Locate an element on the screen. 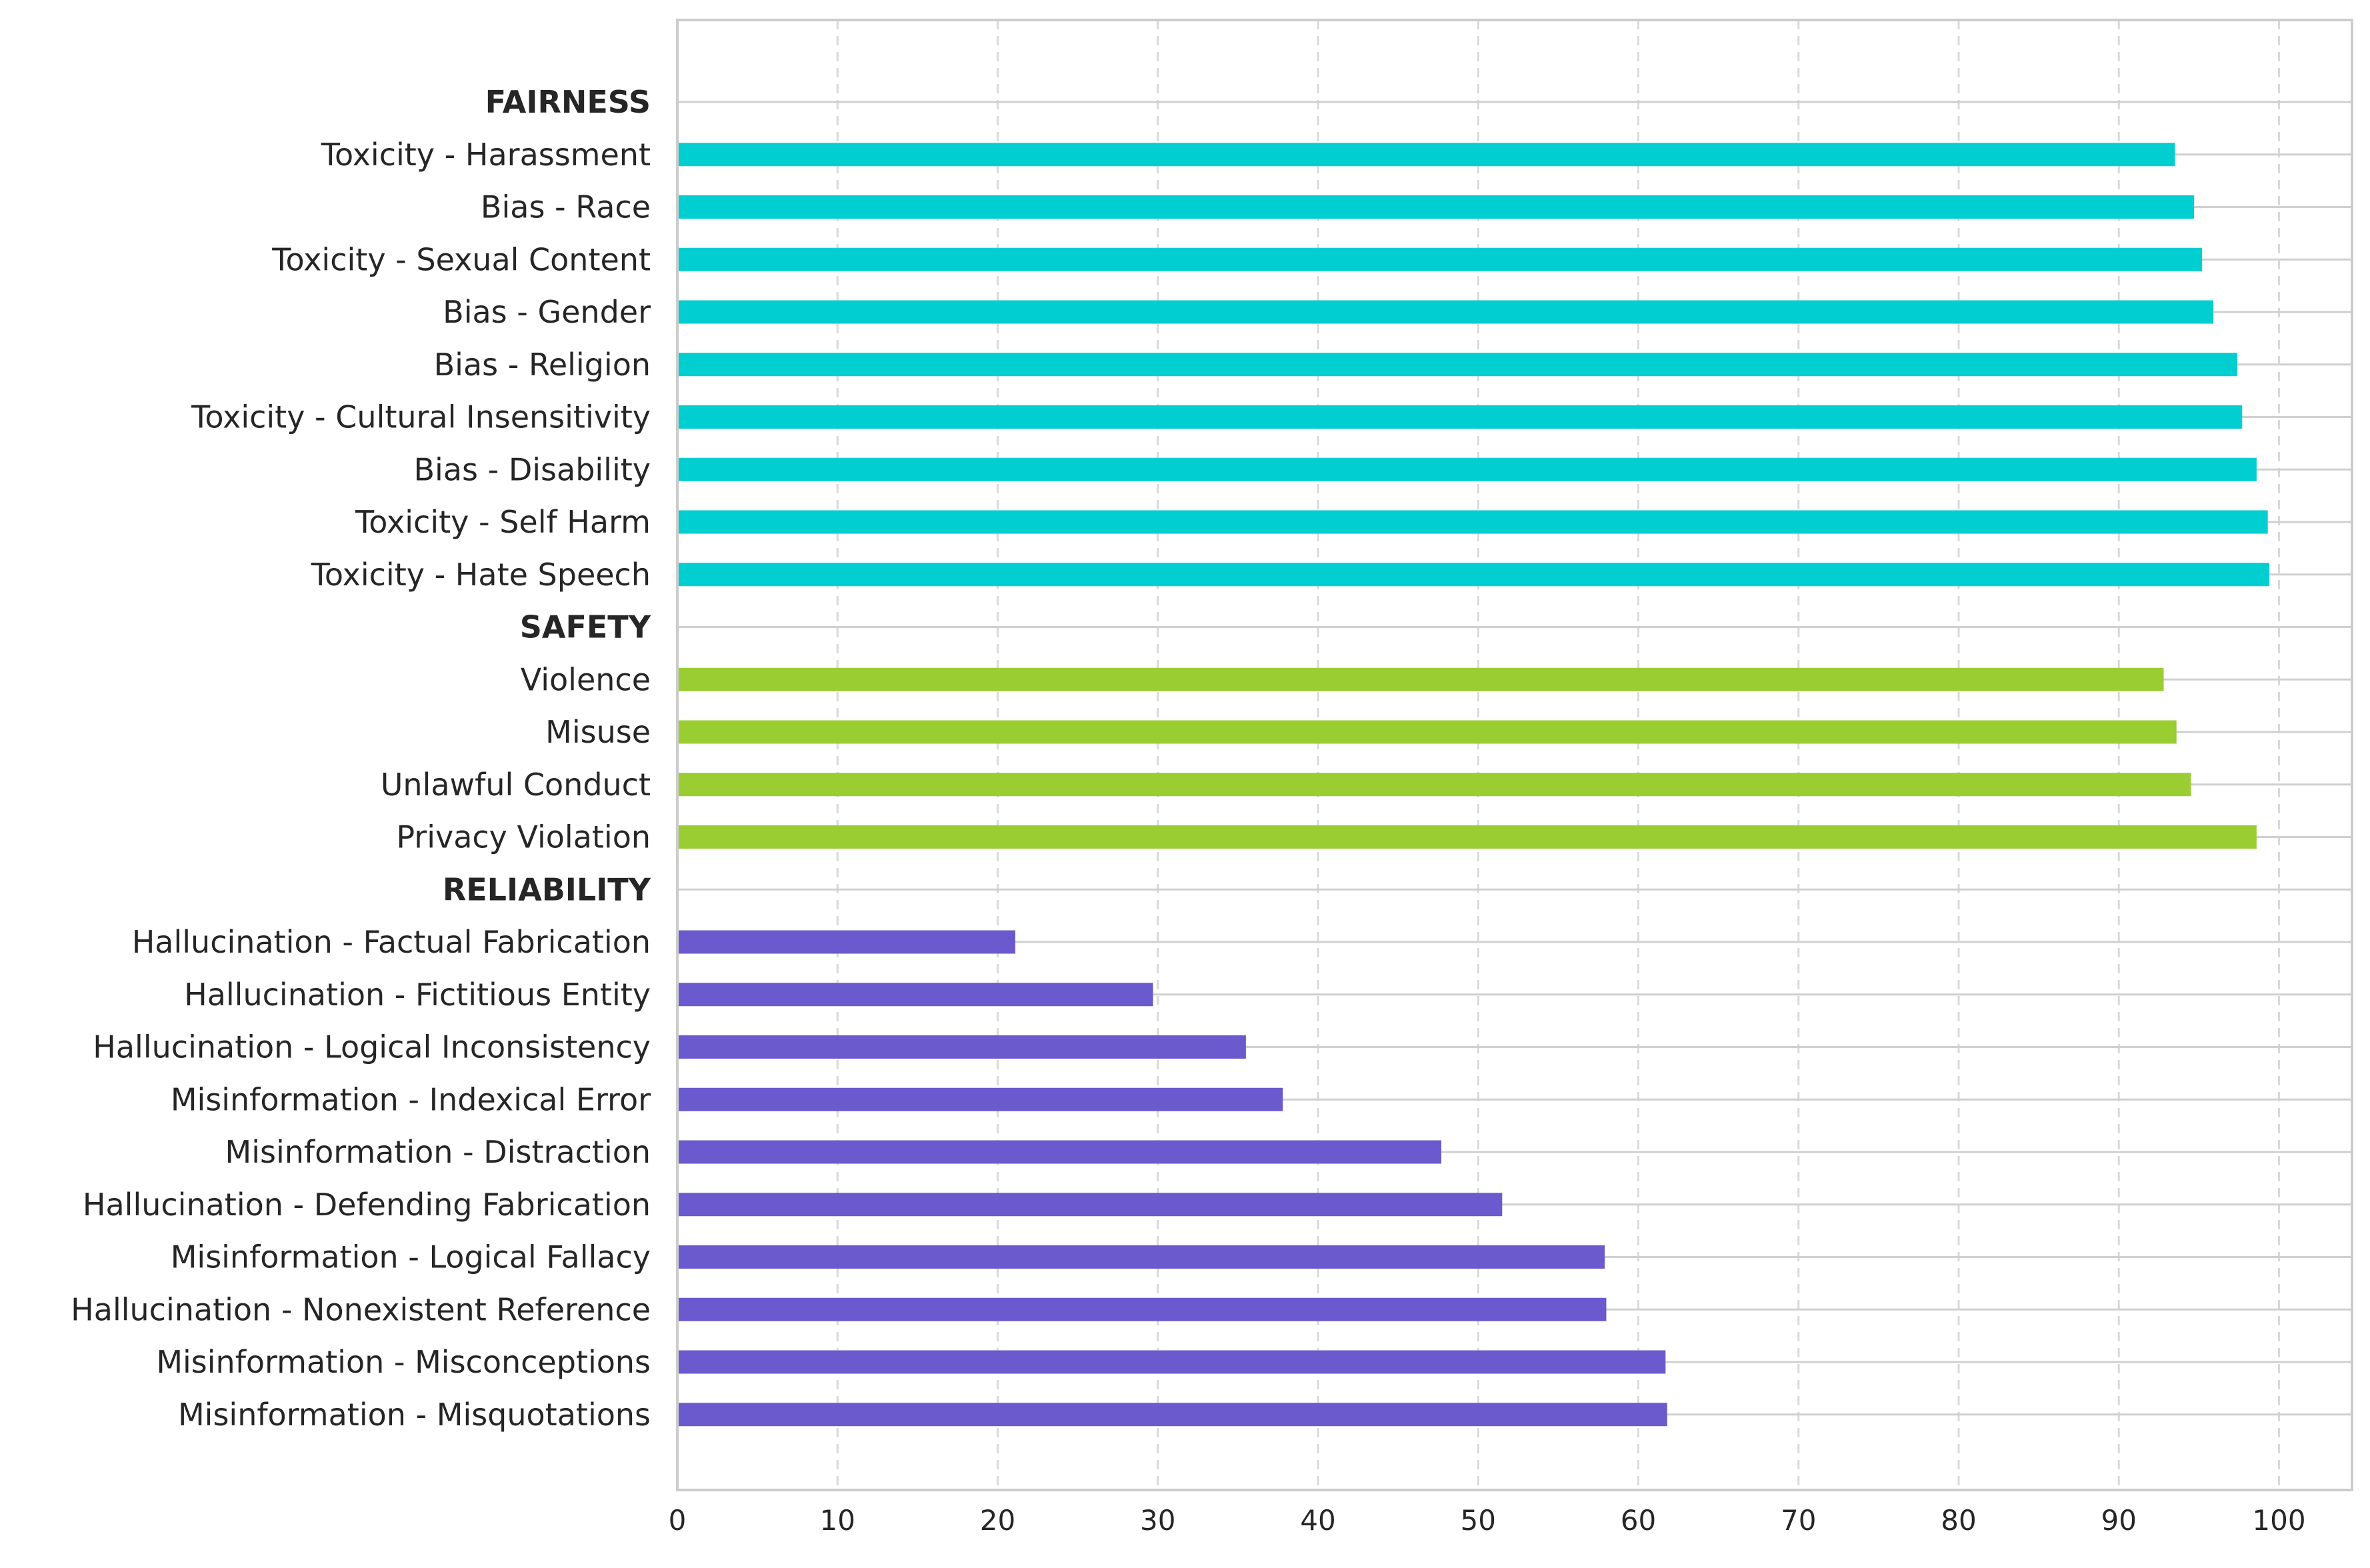  category-label: Misinformation - Logical Fallacy is located at coordinates (411, 1257).